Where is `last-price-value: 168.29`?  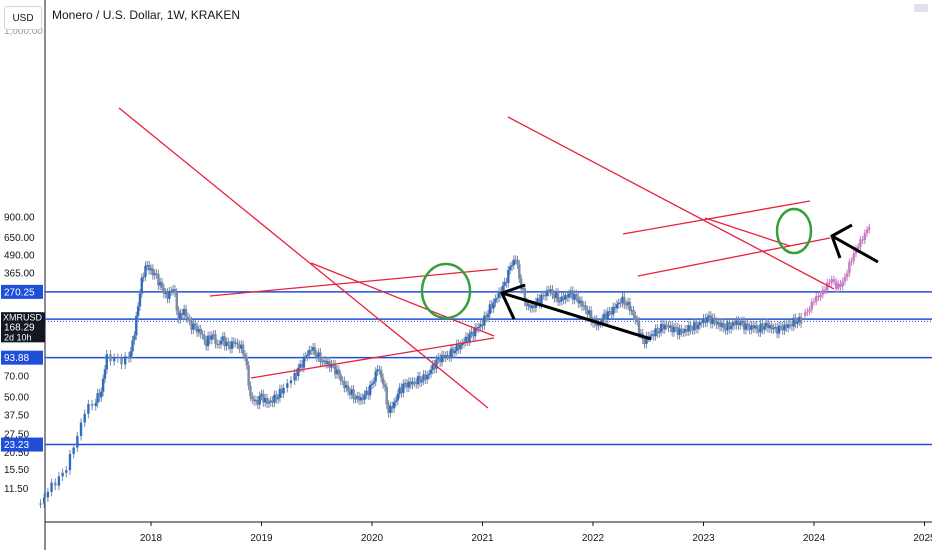 last-price-value: 168.29 is located at coordinates (19, 327).